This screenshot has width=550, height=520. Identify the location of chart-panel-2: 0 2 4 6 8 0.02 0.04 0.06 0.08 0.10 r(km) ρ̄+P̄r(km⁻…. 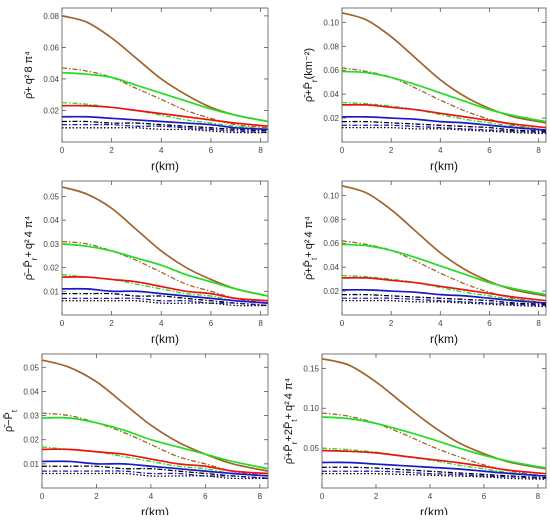
(424, 90).